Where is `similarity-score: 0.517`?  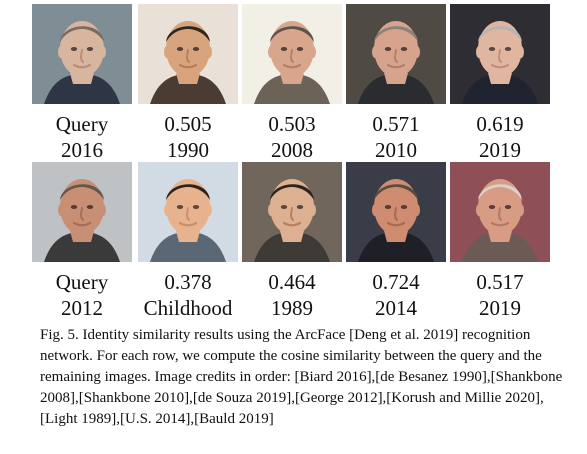
similarity-score: 0.517 is located at coordinates (500, 282).